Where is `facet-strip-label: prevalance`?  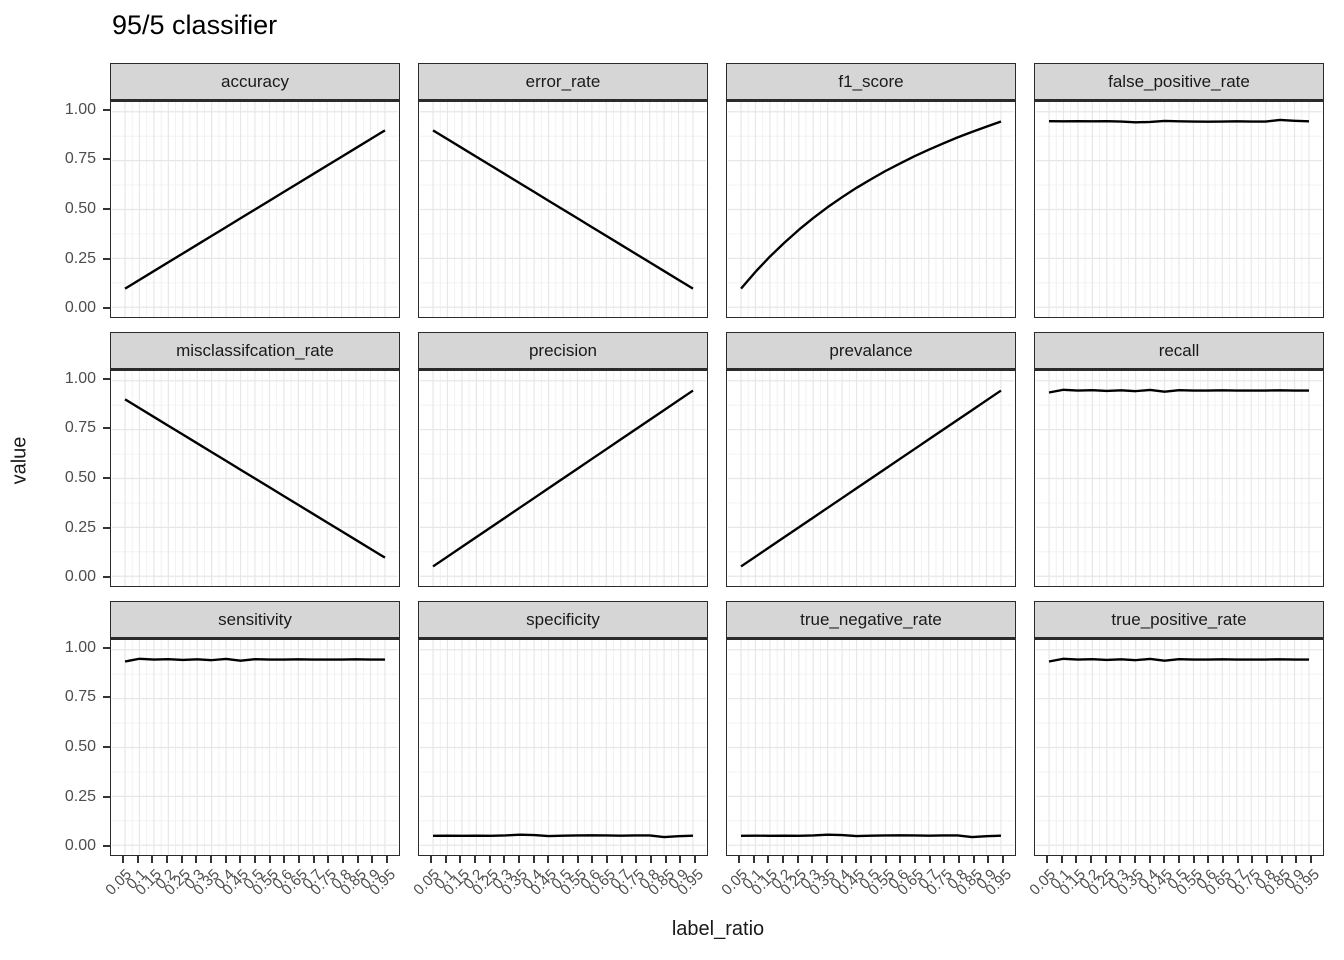
facet-strip-label: prevalance is located at coordinates (871, 350).